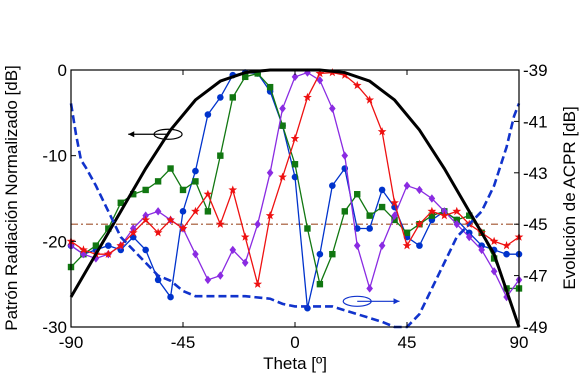 The width and height of the screenshot is (582, 379). What do you see at coordinates (183, 342) in the screenshot?
I see `x-tick-label: -45` at bounding box center [183, 342].